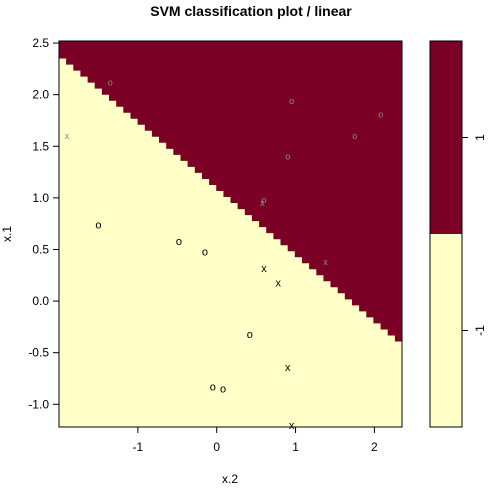  What do you see at coordinates (446, 330) in the screenshot?
I see `legend-swatch-class-neg1` at bounding box center [446, 330].